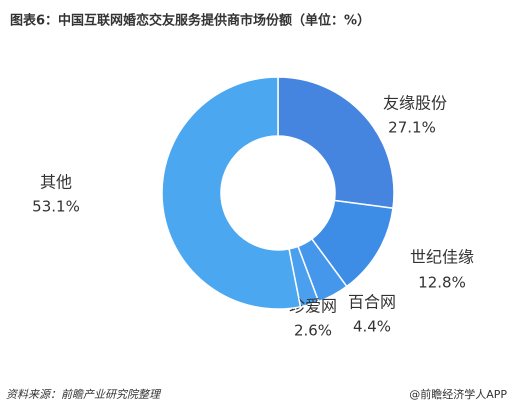 Image resolution: width=513 pixels, height=412 pixels. Describe the element at coordinates (442, 283) in the screenshot. I see `value-label: 12.8%` at that location.